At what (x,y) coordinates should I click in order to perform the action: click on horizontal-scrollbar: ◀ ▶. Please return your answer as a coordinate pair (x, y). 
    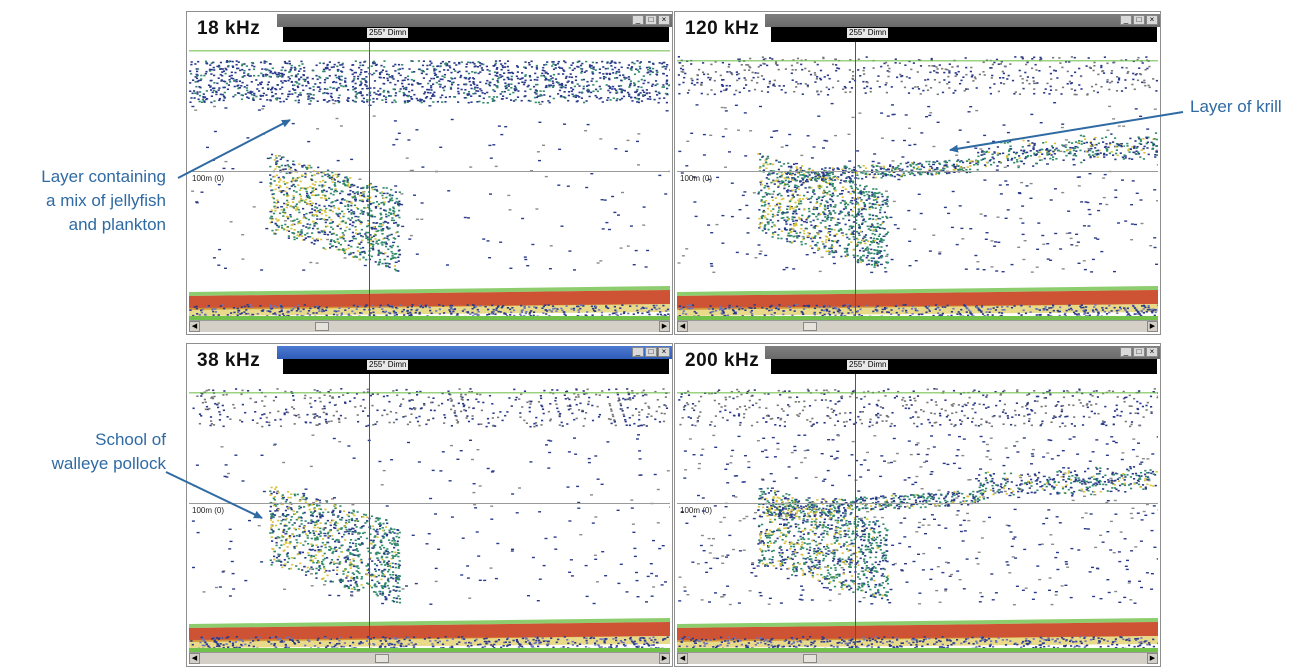
    Looking at the image, I should click on (429, 326).